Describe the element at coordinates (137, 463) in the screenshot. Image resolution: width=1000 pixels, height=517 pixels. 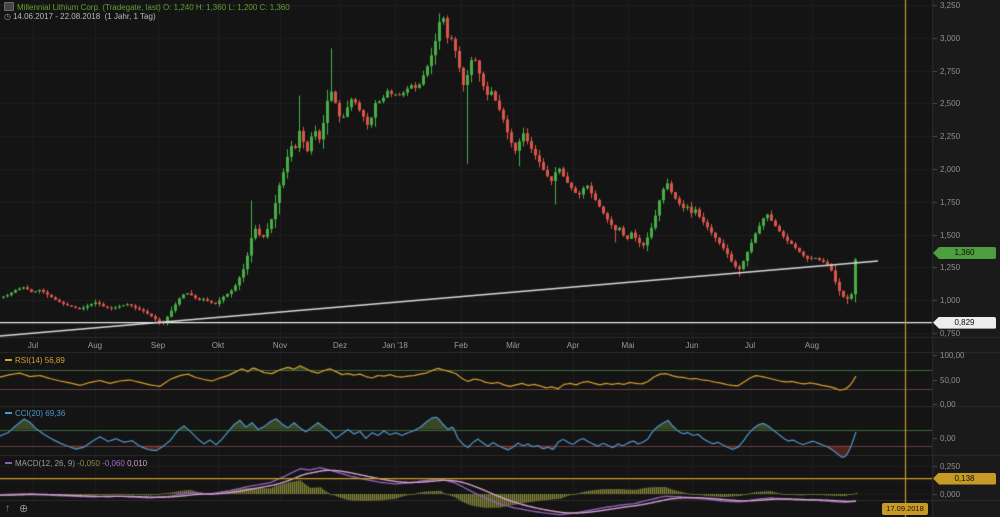
I see `macd-signal-value: 0,010` at that location.